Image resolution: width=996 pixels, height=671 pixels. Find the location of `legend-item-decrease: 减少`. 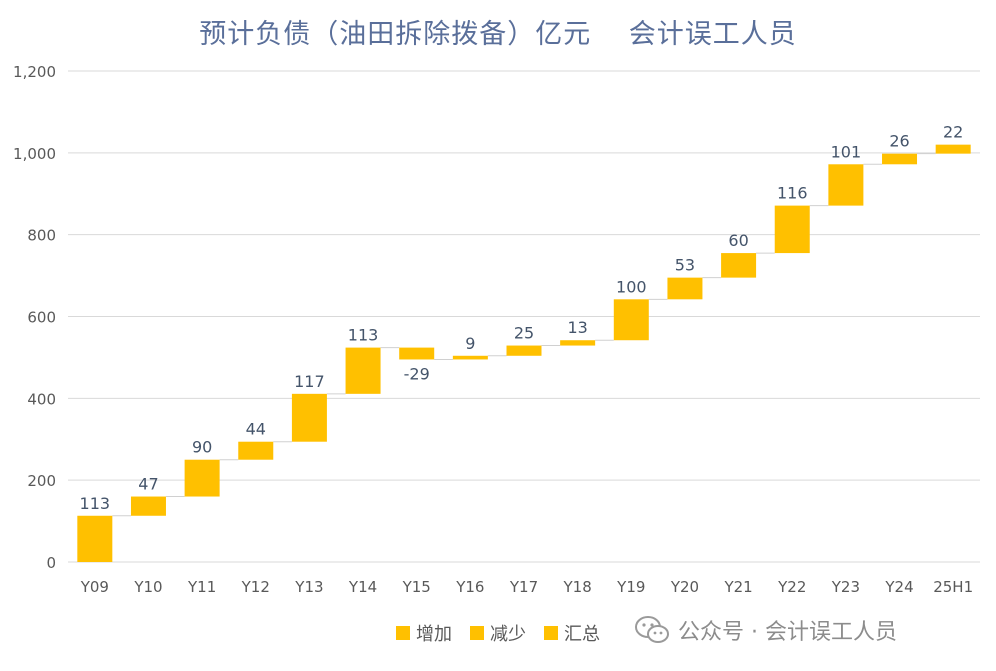

legend-item-decrease: 减少 is located at coordinates (498, 633).